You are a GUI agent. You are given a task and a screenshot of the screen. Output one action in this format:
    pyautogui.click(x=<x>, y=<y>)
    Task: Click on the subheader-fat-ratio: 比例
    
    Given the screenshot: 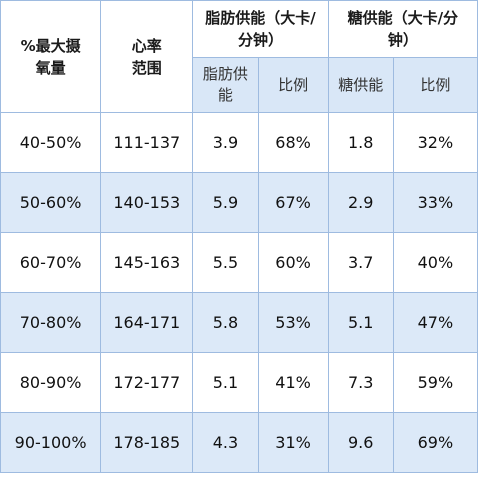 What is the action you would take?
    pyautogui.click(x=293, y=85)
    